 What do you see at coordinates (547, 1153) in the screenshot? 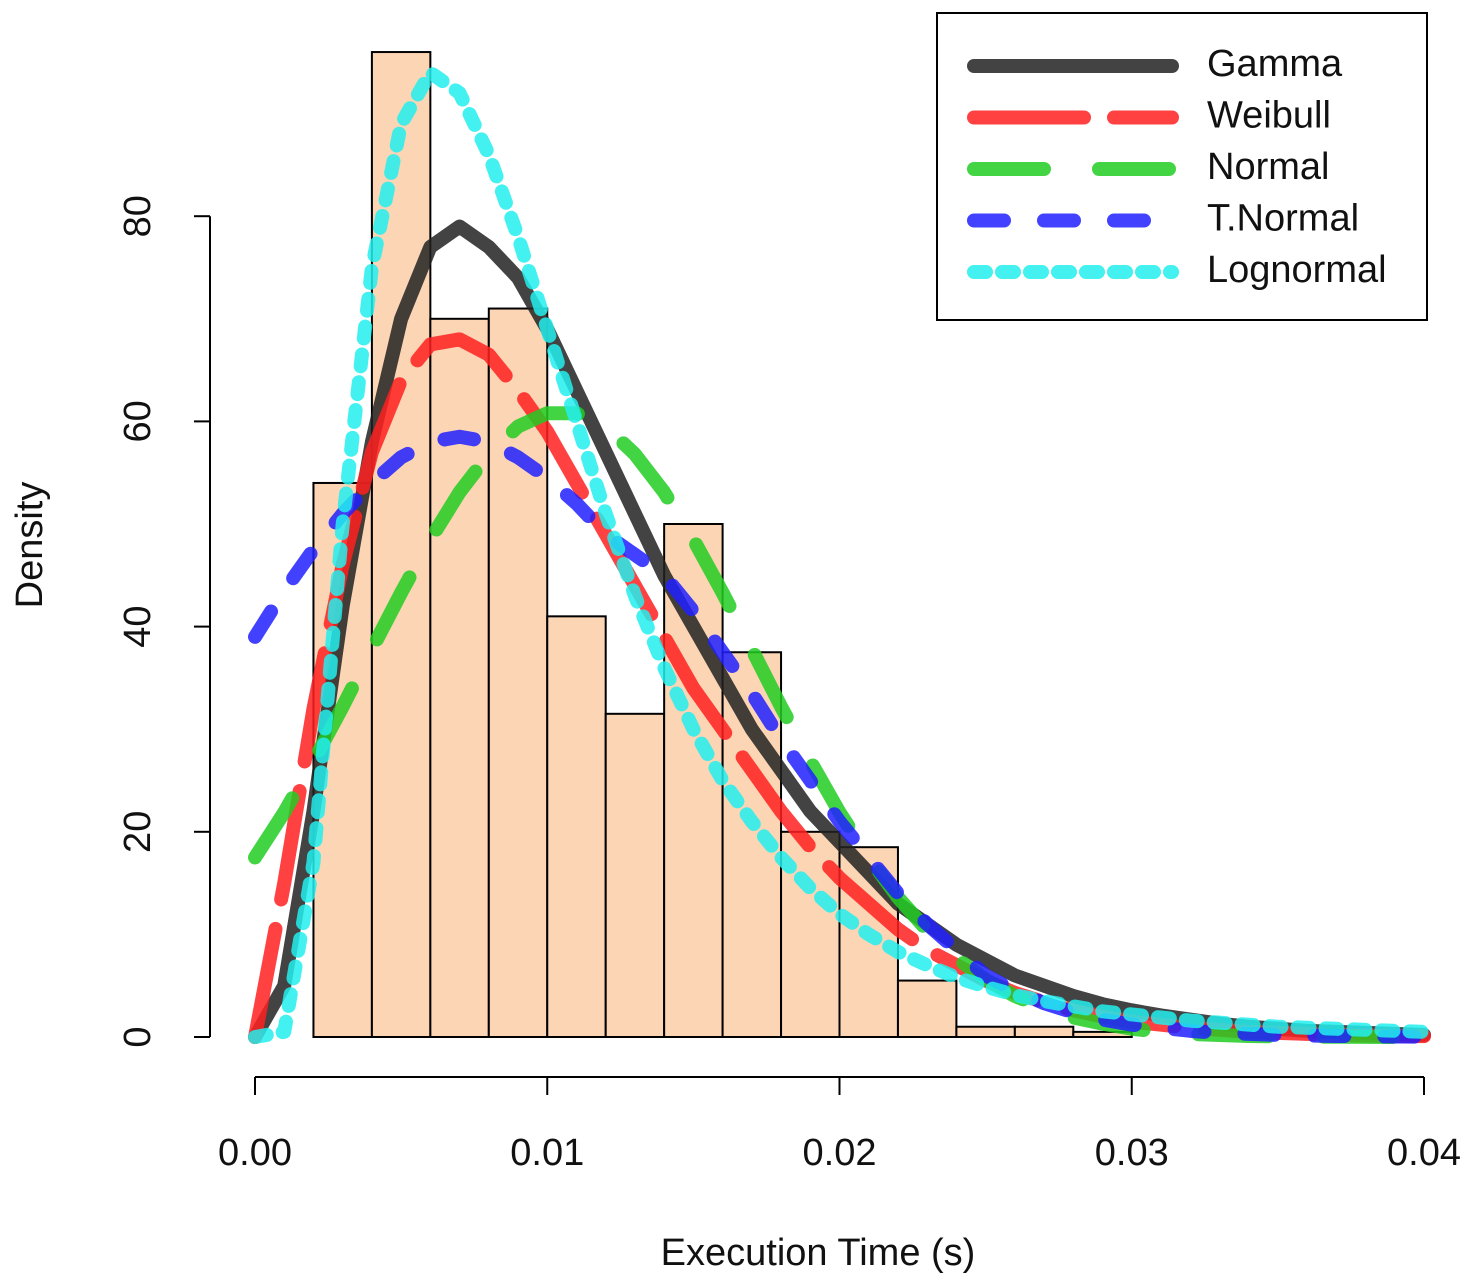
I see `x-tick-label: 0.01` at bounding box center [547, 1153].